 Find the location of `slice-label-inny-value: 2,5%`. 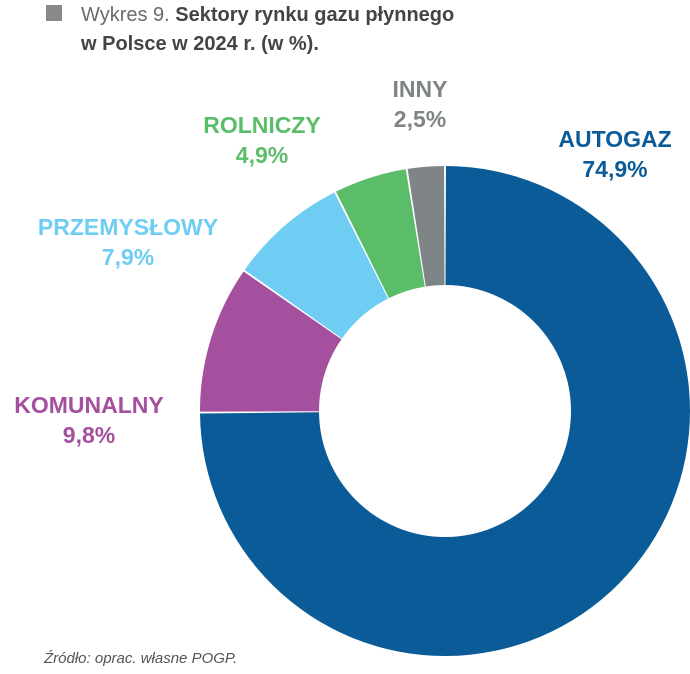

slice-label-inny-value: 2,5% is located at coordinates (420, 119).